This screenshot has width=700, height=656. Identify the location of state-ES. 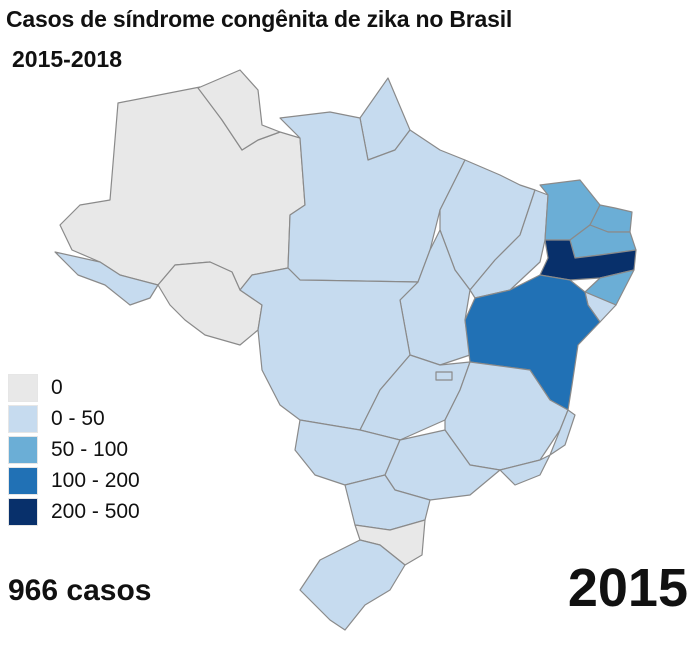
(562, 432).